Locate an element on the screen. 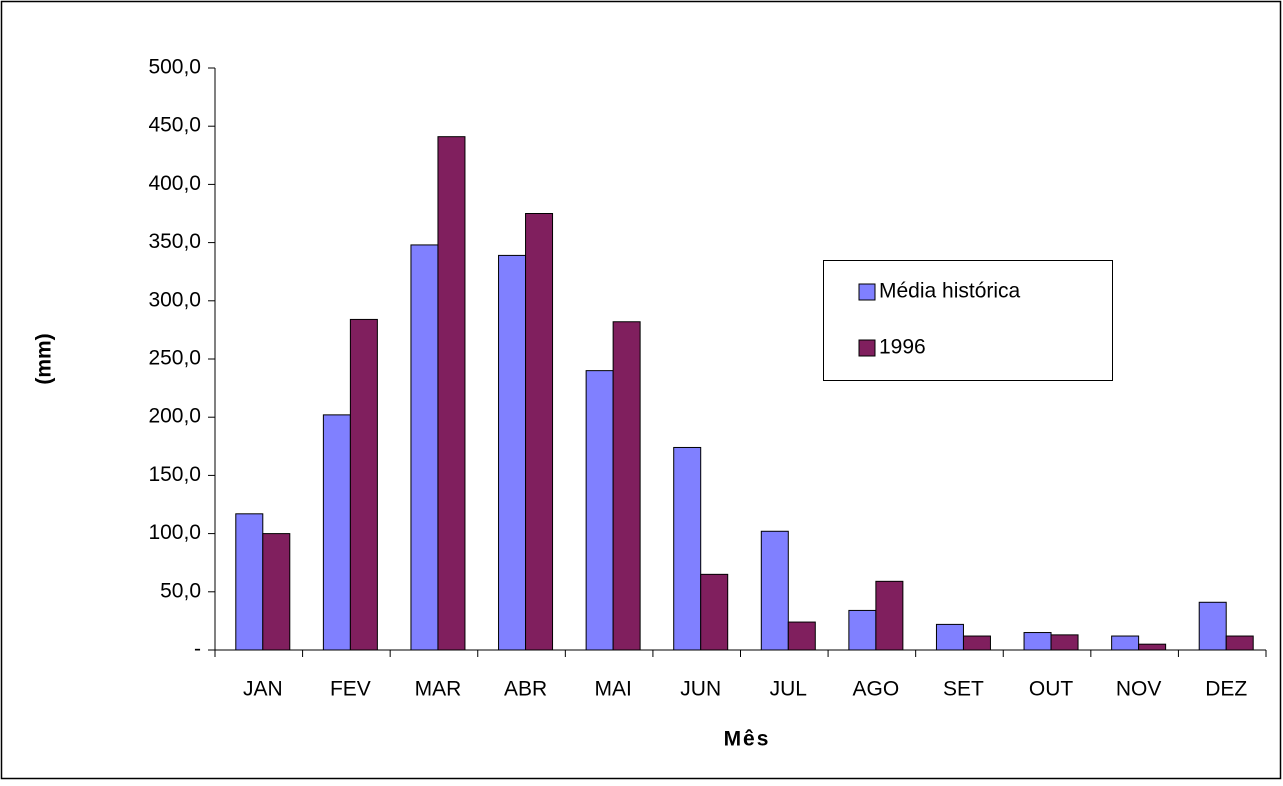 The image size is (1283, 786). legend-label: 1996 is located at coordinates (902, 347).